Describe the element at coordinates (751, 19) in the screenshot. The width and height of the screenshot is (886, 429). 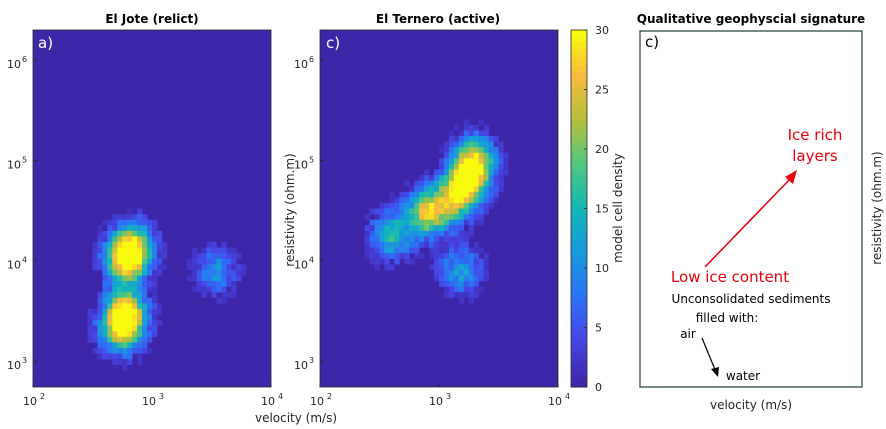
I see `panel-c-title: Qualitative geophyscial signature` at that location.